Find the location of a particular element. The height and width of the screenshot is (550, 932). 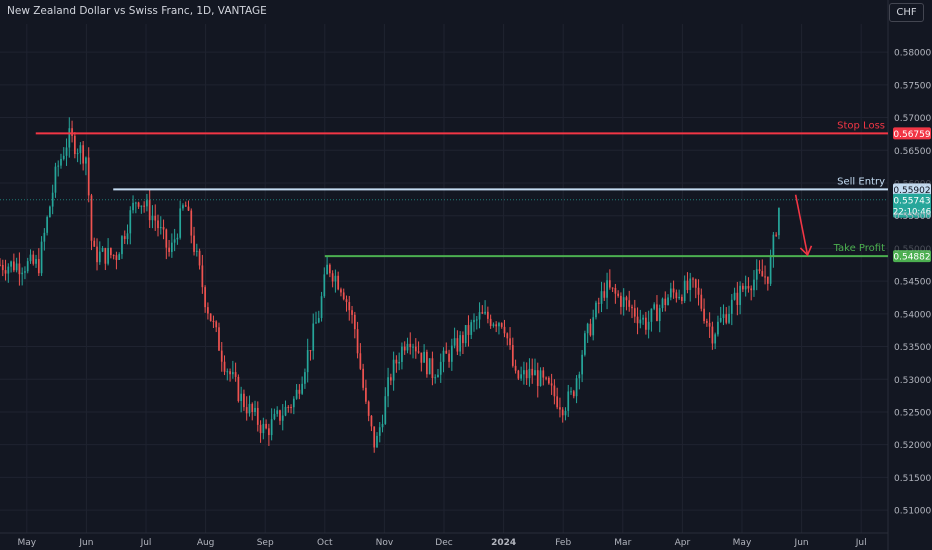

price-tick-label: 0.54000 is located at coordinates (912, 315).